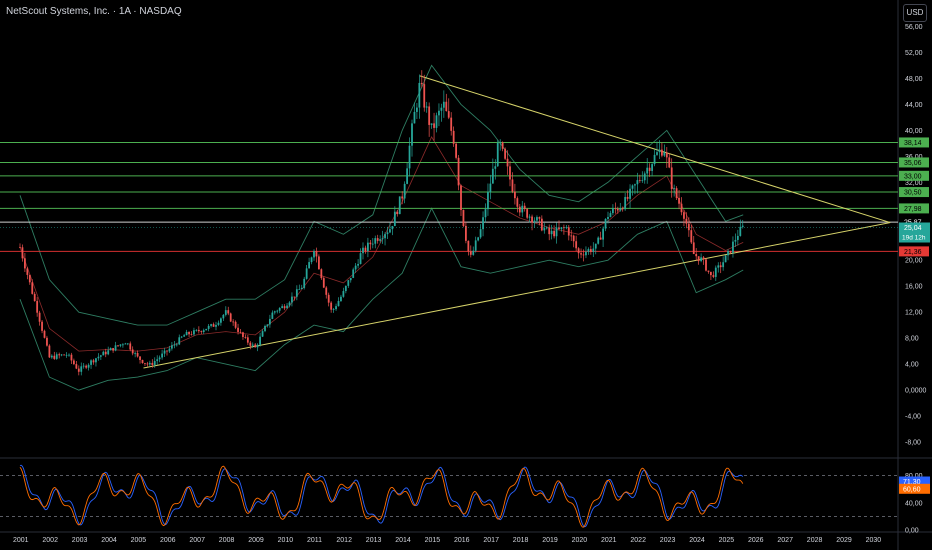  What do you see at coordinates (914, 313) in the screenshot?
I see `price-tick-label: 12,00` at bounding box center [914, 313].